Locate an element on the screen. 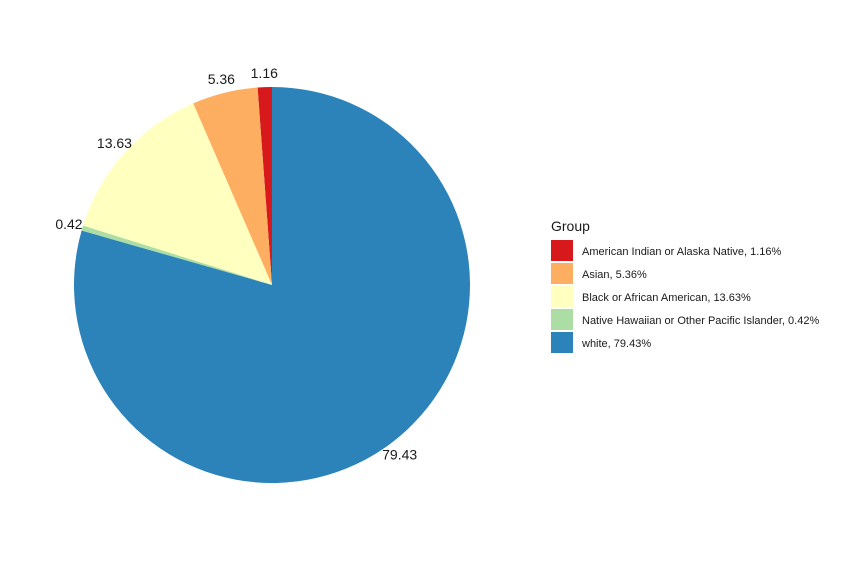 This screenshot has height=572, width=846. legend-entry-label: Black or African American, 13.63% is located at coordinates (666, 298).